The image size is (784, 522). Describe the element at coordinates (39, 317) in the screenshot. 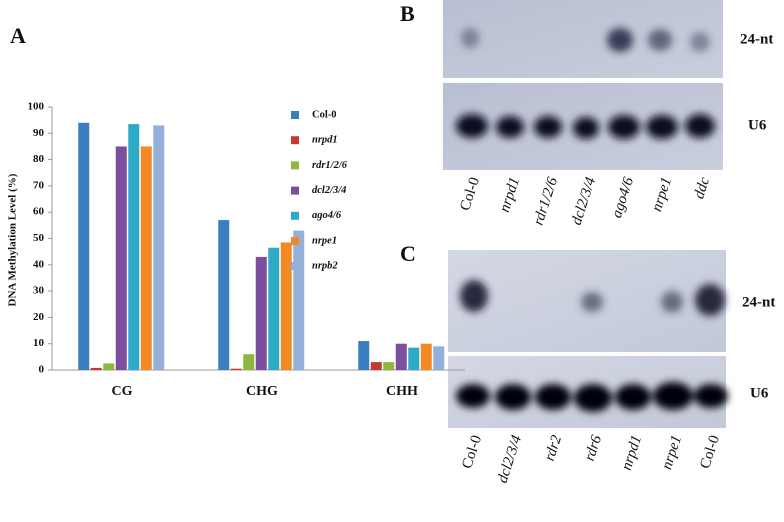

I see `y-tick-label: 20` at that location.